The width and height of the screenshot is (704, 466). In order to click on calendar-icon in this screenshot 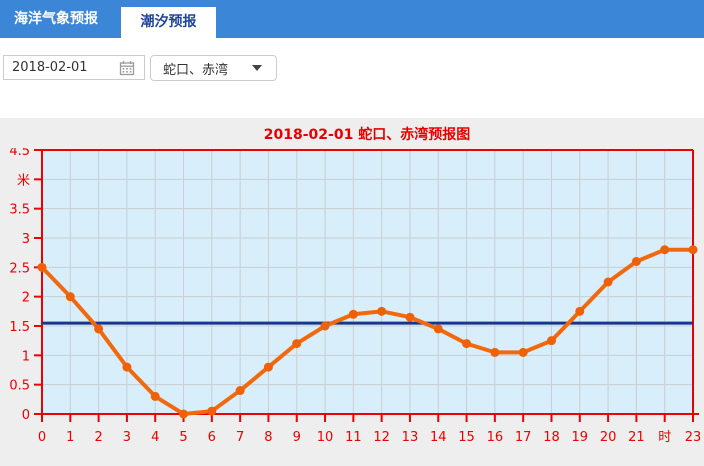, I will do `click(127, 68)`.